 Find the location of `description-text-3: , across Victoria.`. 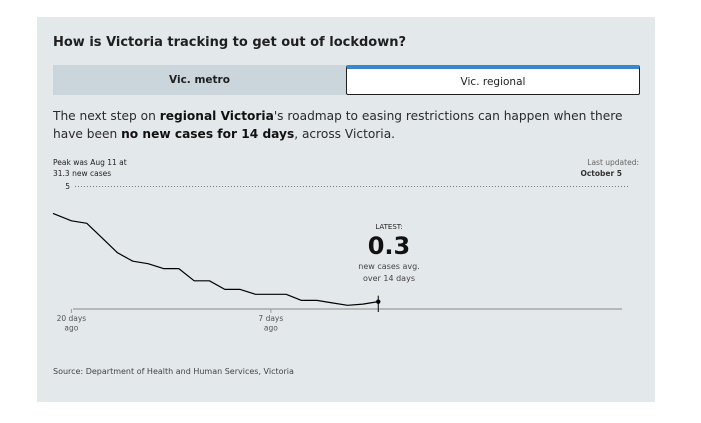

description-text-3: , across Victoria. is located at coordinates (345, 134).